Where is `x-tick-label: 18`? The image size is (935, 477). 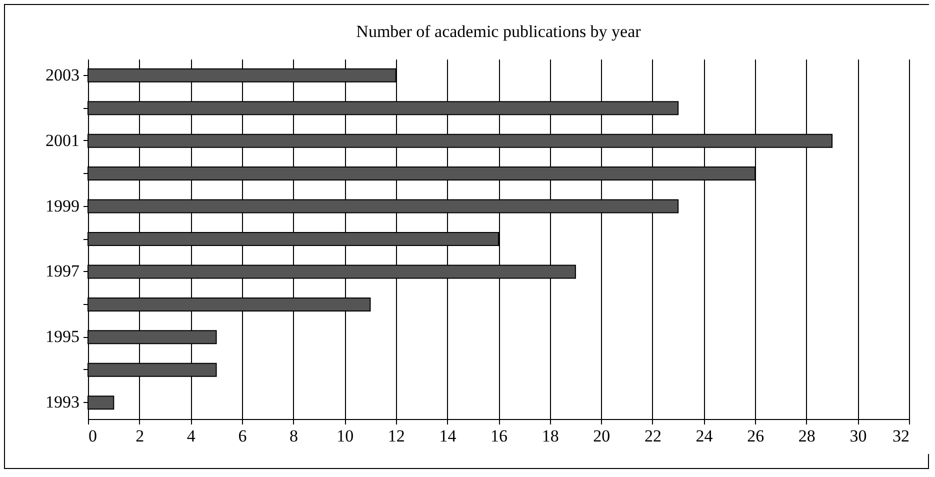
x-tick-label: 18 is located at coordinates (550, 436).